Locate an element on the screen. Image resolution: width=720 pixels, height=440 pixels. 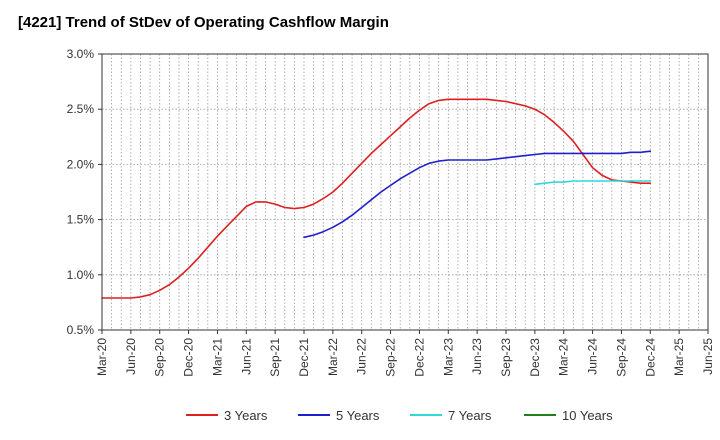
legend-label-5-years: 5 Years is located at coordinates (358, 415).